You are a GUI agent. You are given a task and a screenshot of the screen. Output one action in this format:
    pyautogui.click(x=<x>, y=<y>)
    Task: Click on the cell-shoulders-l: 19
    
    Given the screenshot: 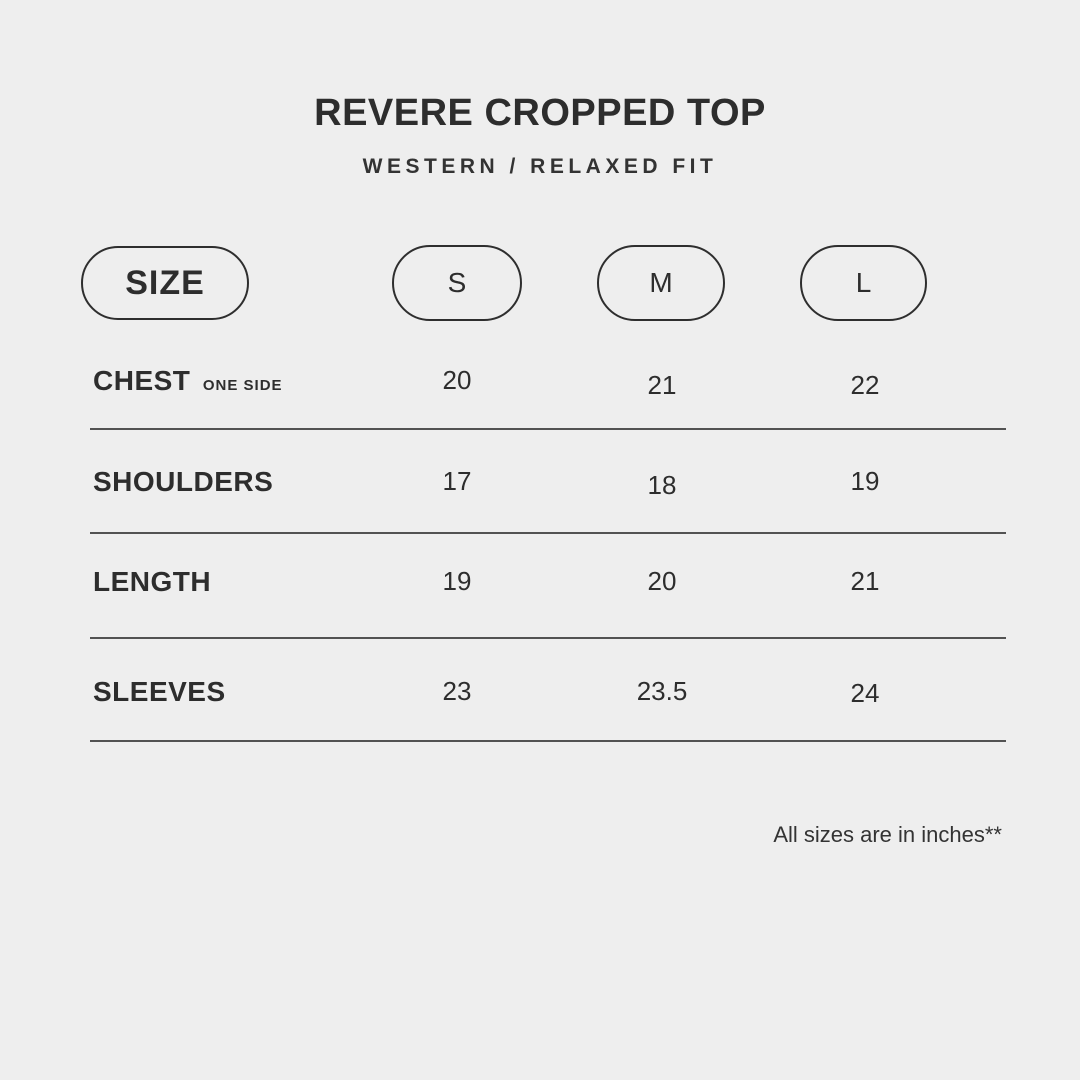 What is the action you would take?
    pyautogui.click(x=865, y=481)
    